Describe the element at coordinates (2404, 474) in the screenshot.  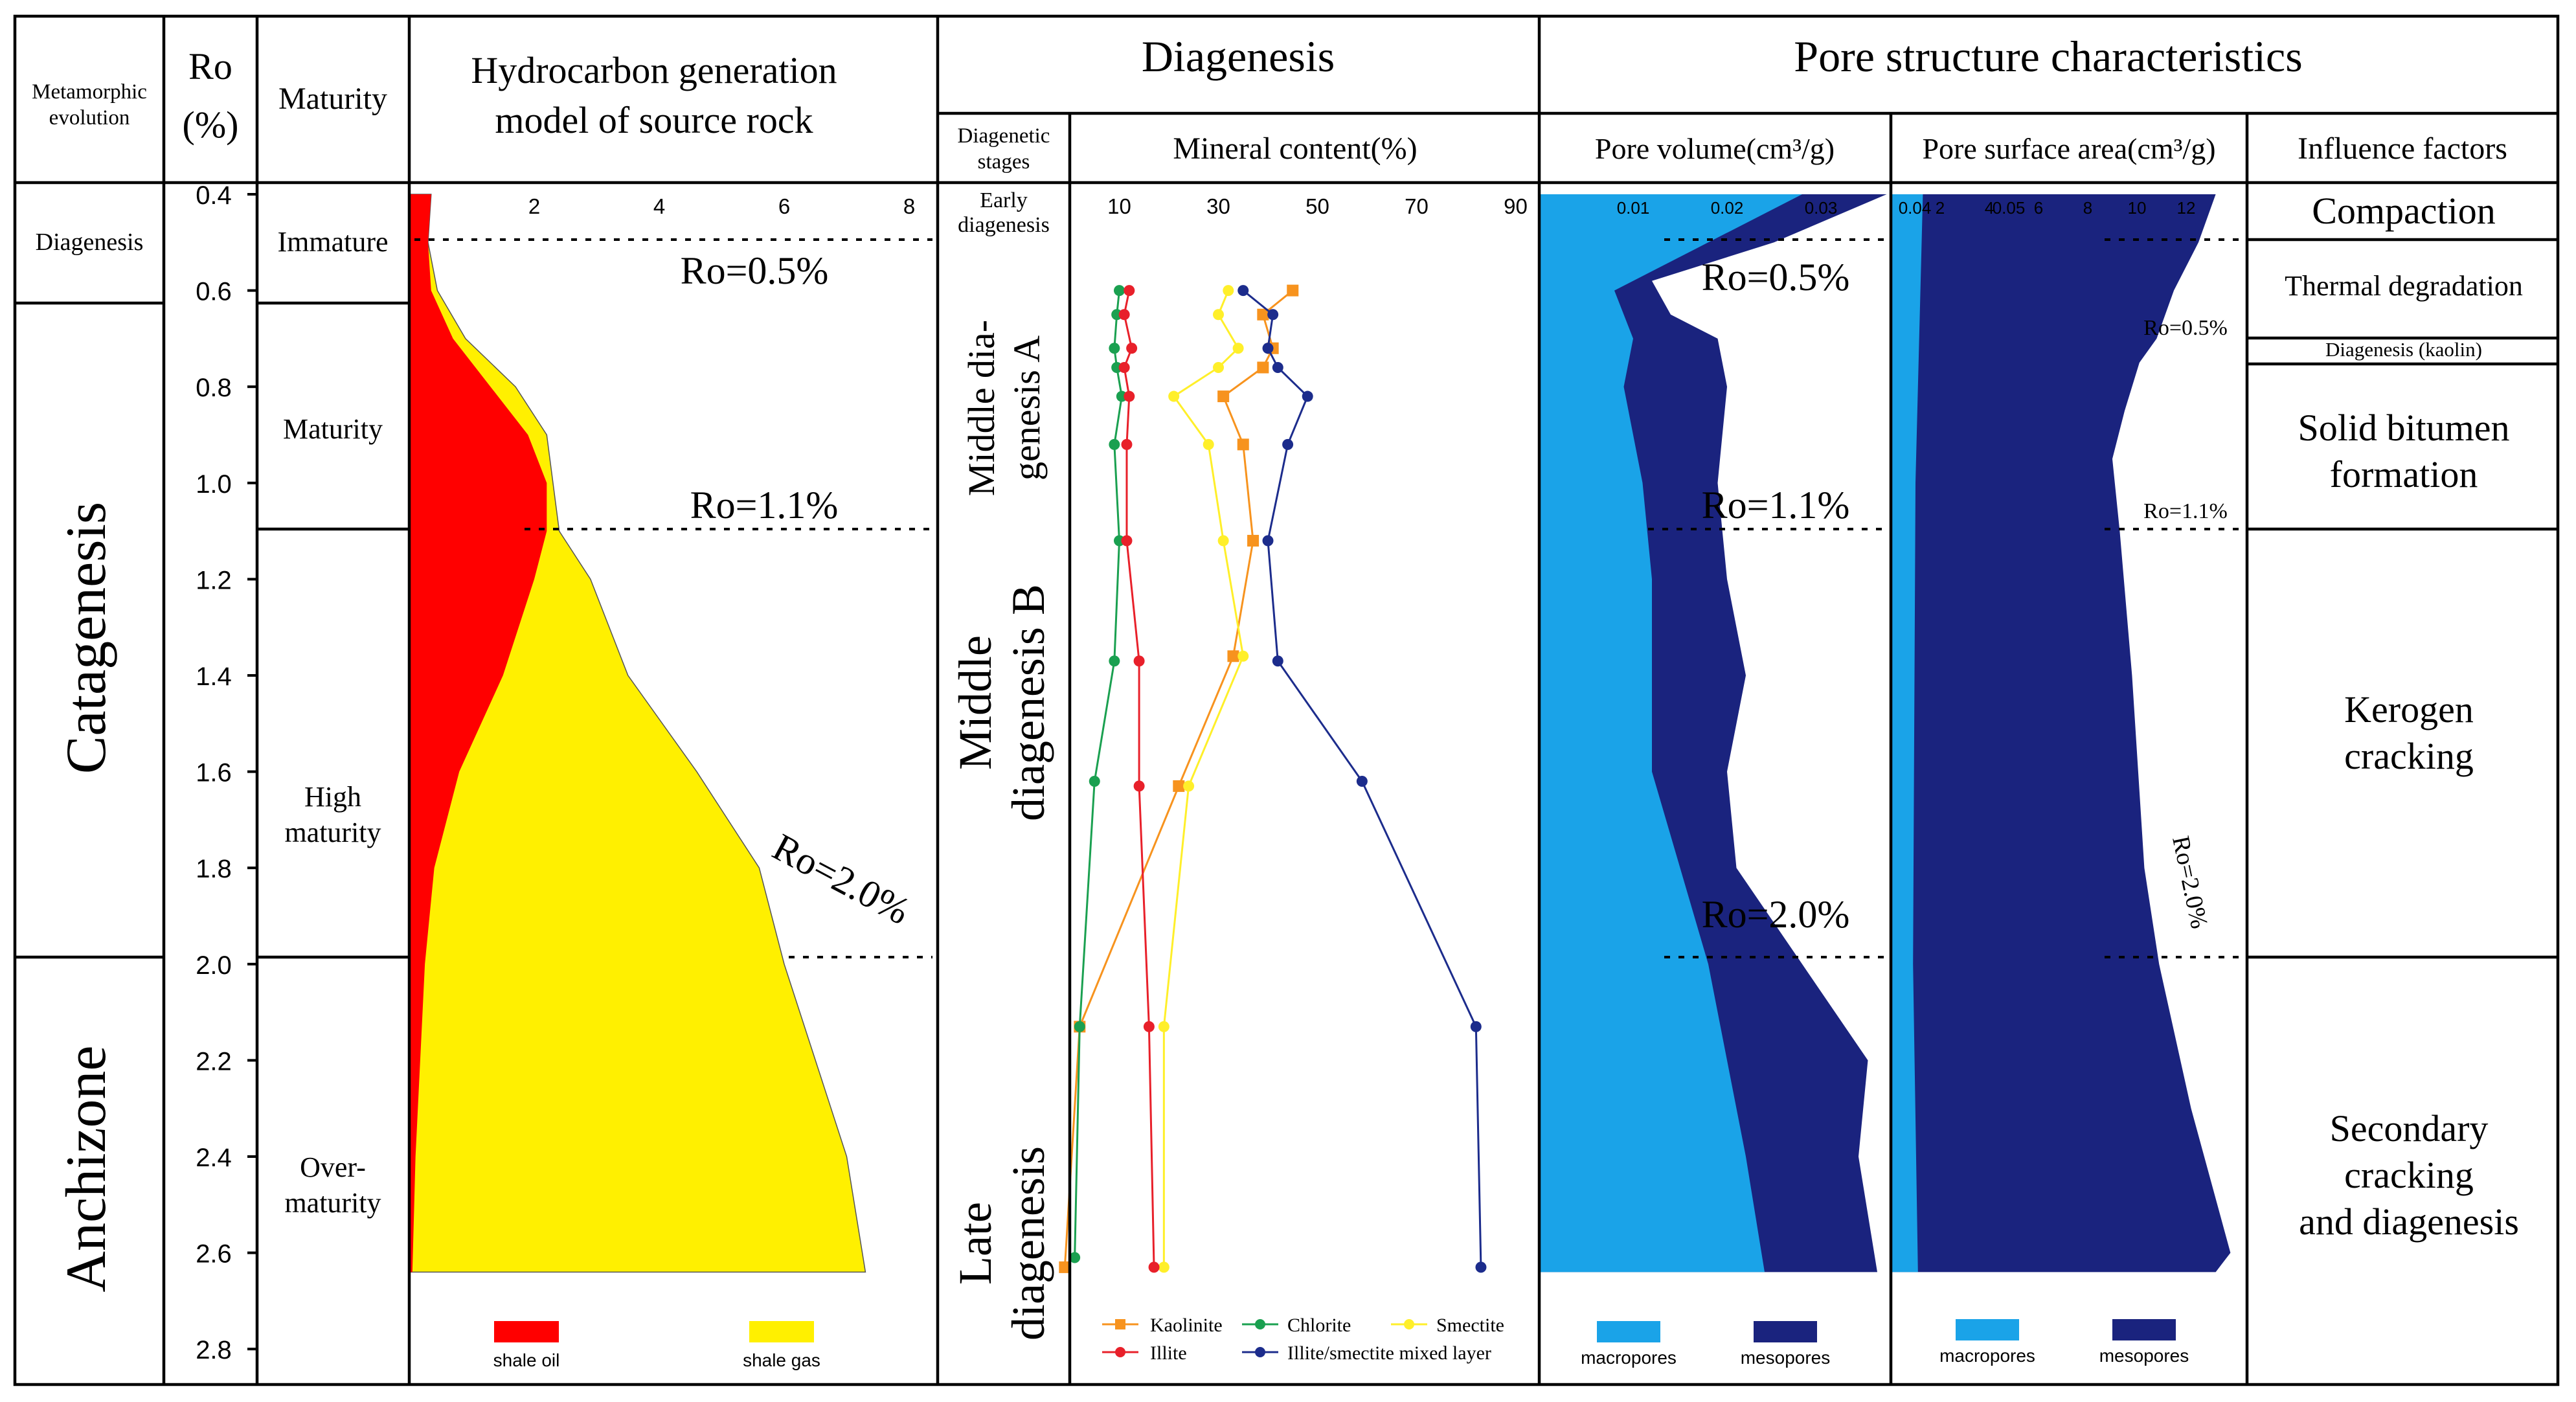
I see `factor-bitumen-line2: formation` at that location.